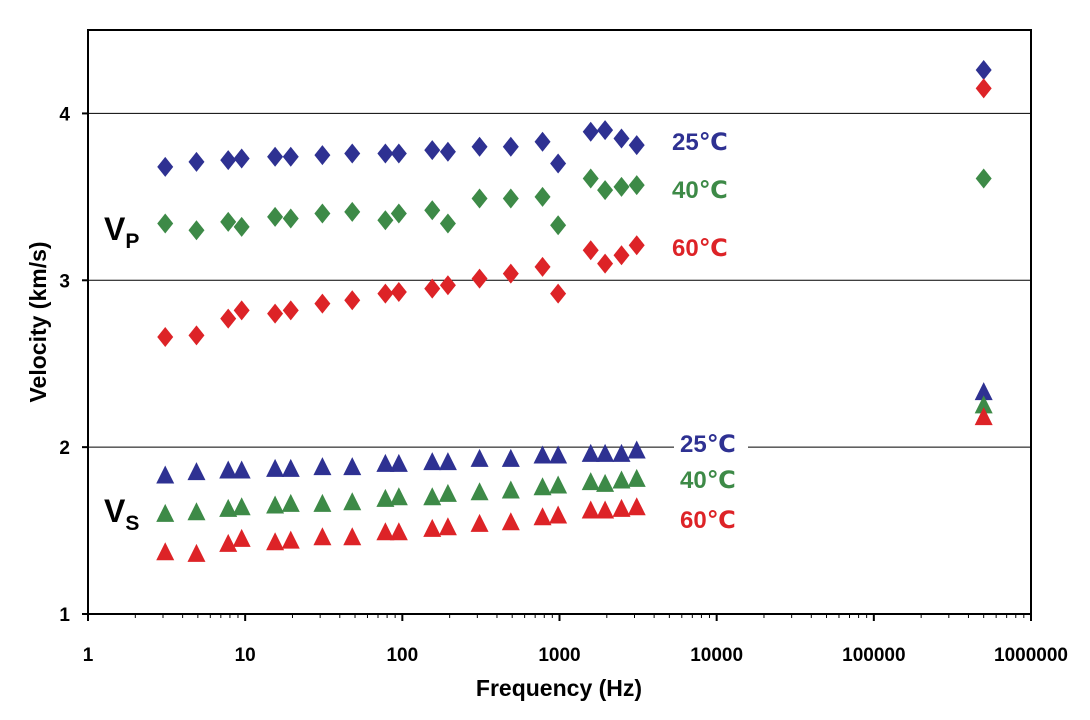 Image resolution: width=1090 pixels, height=720 pixels. What do you see at coordinates (716, 655) in the screenshot?
I see `x-tick-label: 10000` at bounding box center [716, 655].